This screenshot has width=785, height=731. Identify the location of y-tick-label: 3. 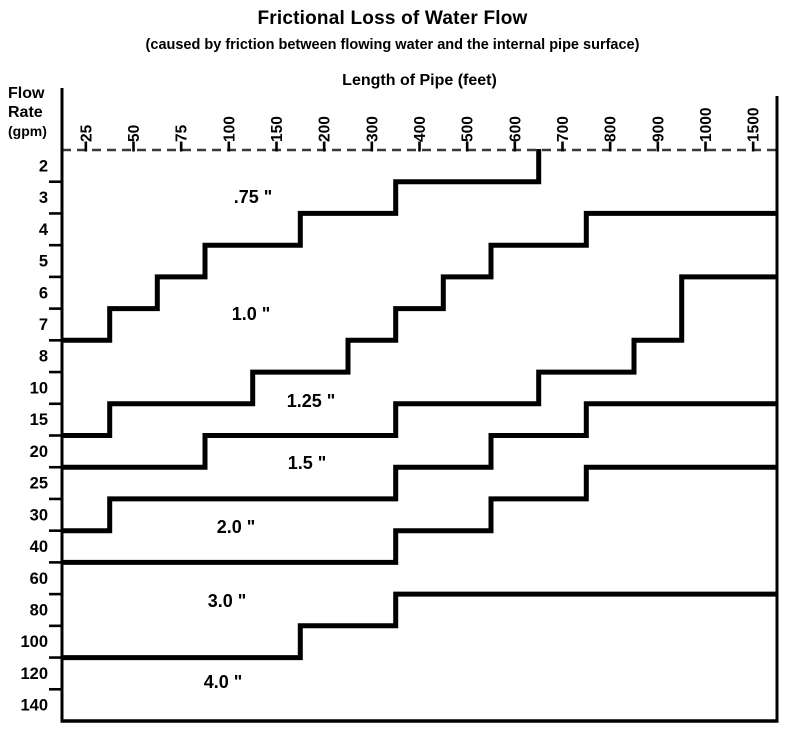
(43, 198).